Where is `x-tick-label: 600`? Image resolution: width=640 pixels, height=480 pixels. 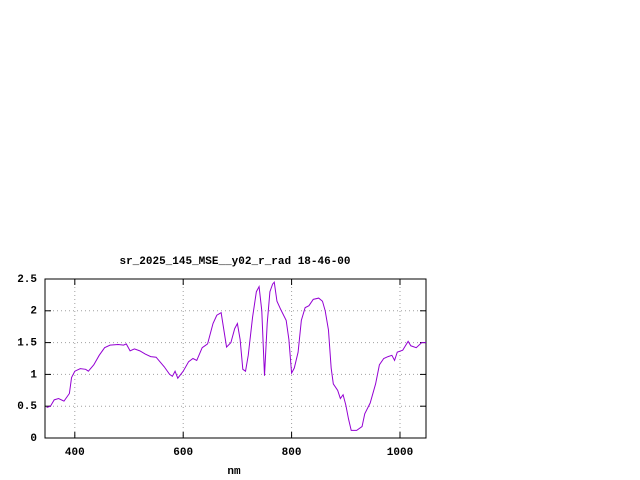 x-tick-label: 600 is located at coordinates (183, 453).